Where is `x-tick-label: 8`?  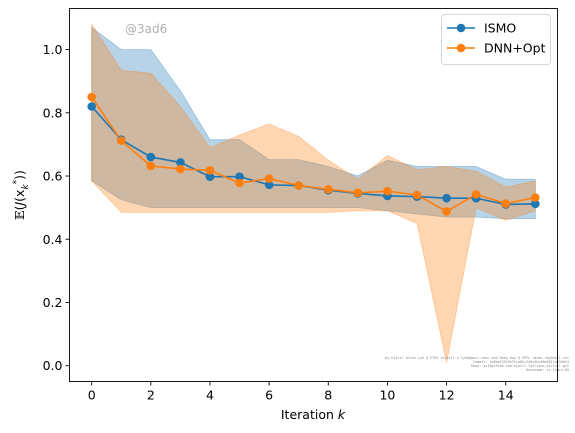 x-tick-label: 8 is located at coordinates (328, 395).